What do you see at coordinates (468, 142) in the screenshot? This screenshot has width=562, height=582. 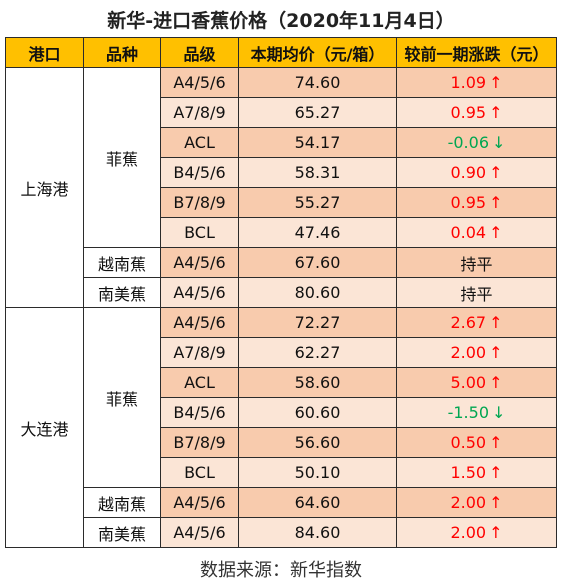 I see `change-value: -0.06` at bounding box center [468, 142].